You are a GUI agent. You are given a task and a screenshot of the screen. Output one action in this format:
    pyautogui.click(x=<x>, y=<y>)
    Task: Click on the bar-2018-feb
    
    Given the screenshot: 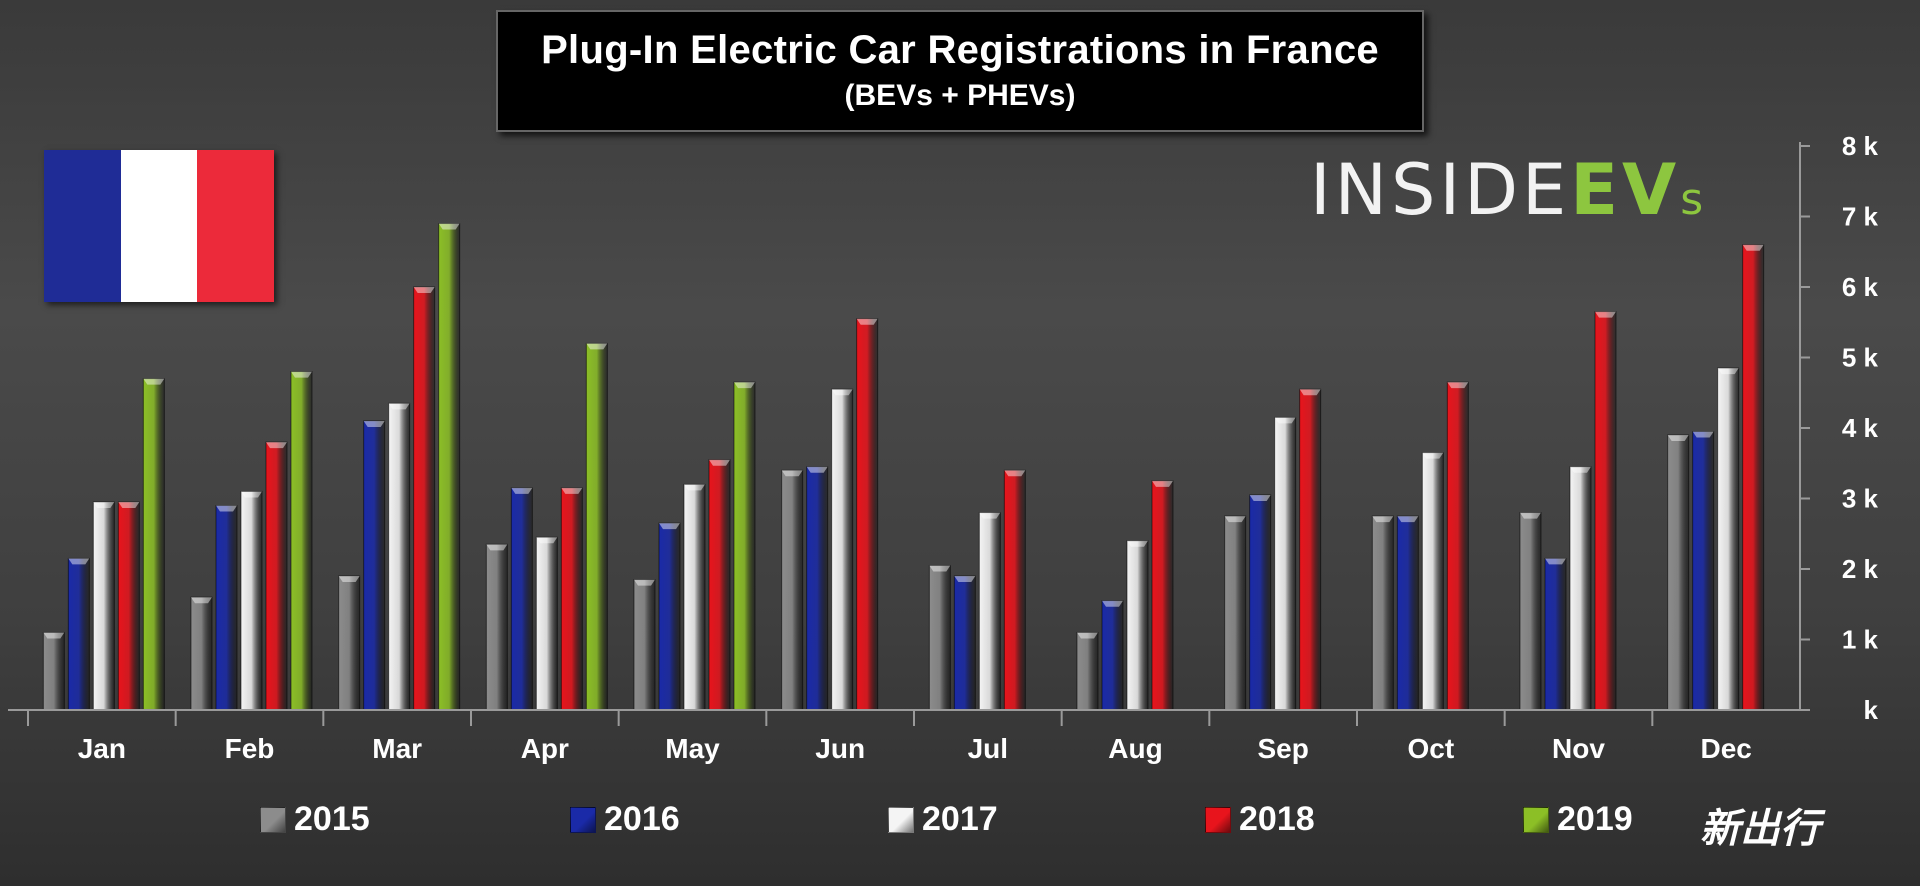 What is the action you would take?
    pyautogui.click(x=276, y=576)
    